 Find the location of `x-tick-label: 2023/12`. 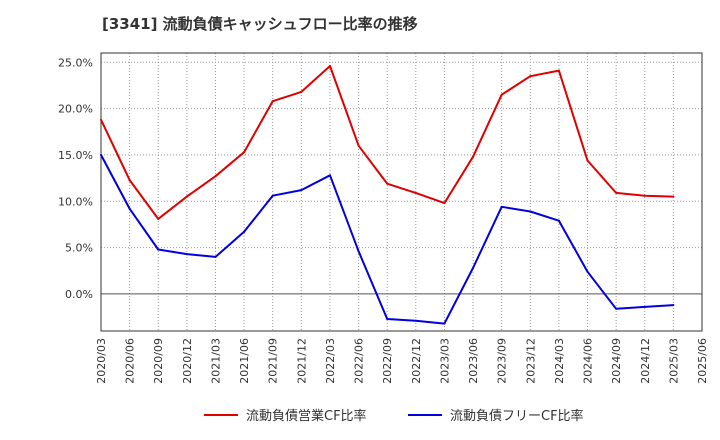

x-tick-label: 2023/12 is located at coordinates (530, 361).